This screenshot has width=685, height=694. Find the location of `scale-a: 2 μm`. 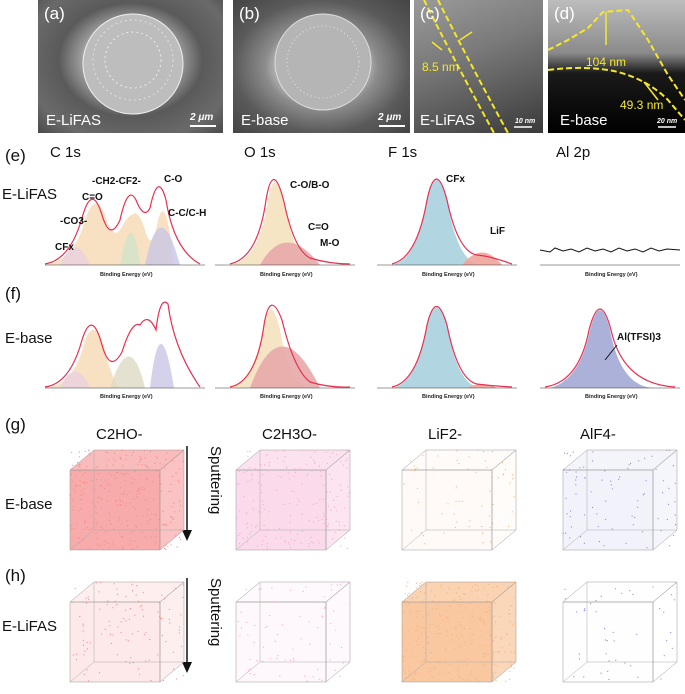

scale-a: 2 μm is located at coordinates (202, 117).